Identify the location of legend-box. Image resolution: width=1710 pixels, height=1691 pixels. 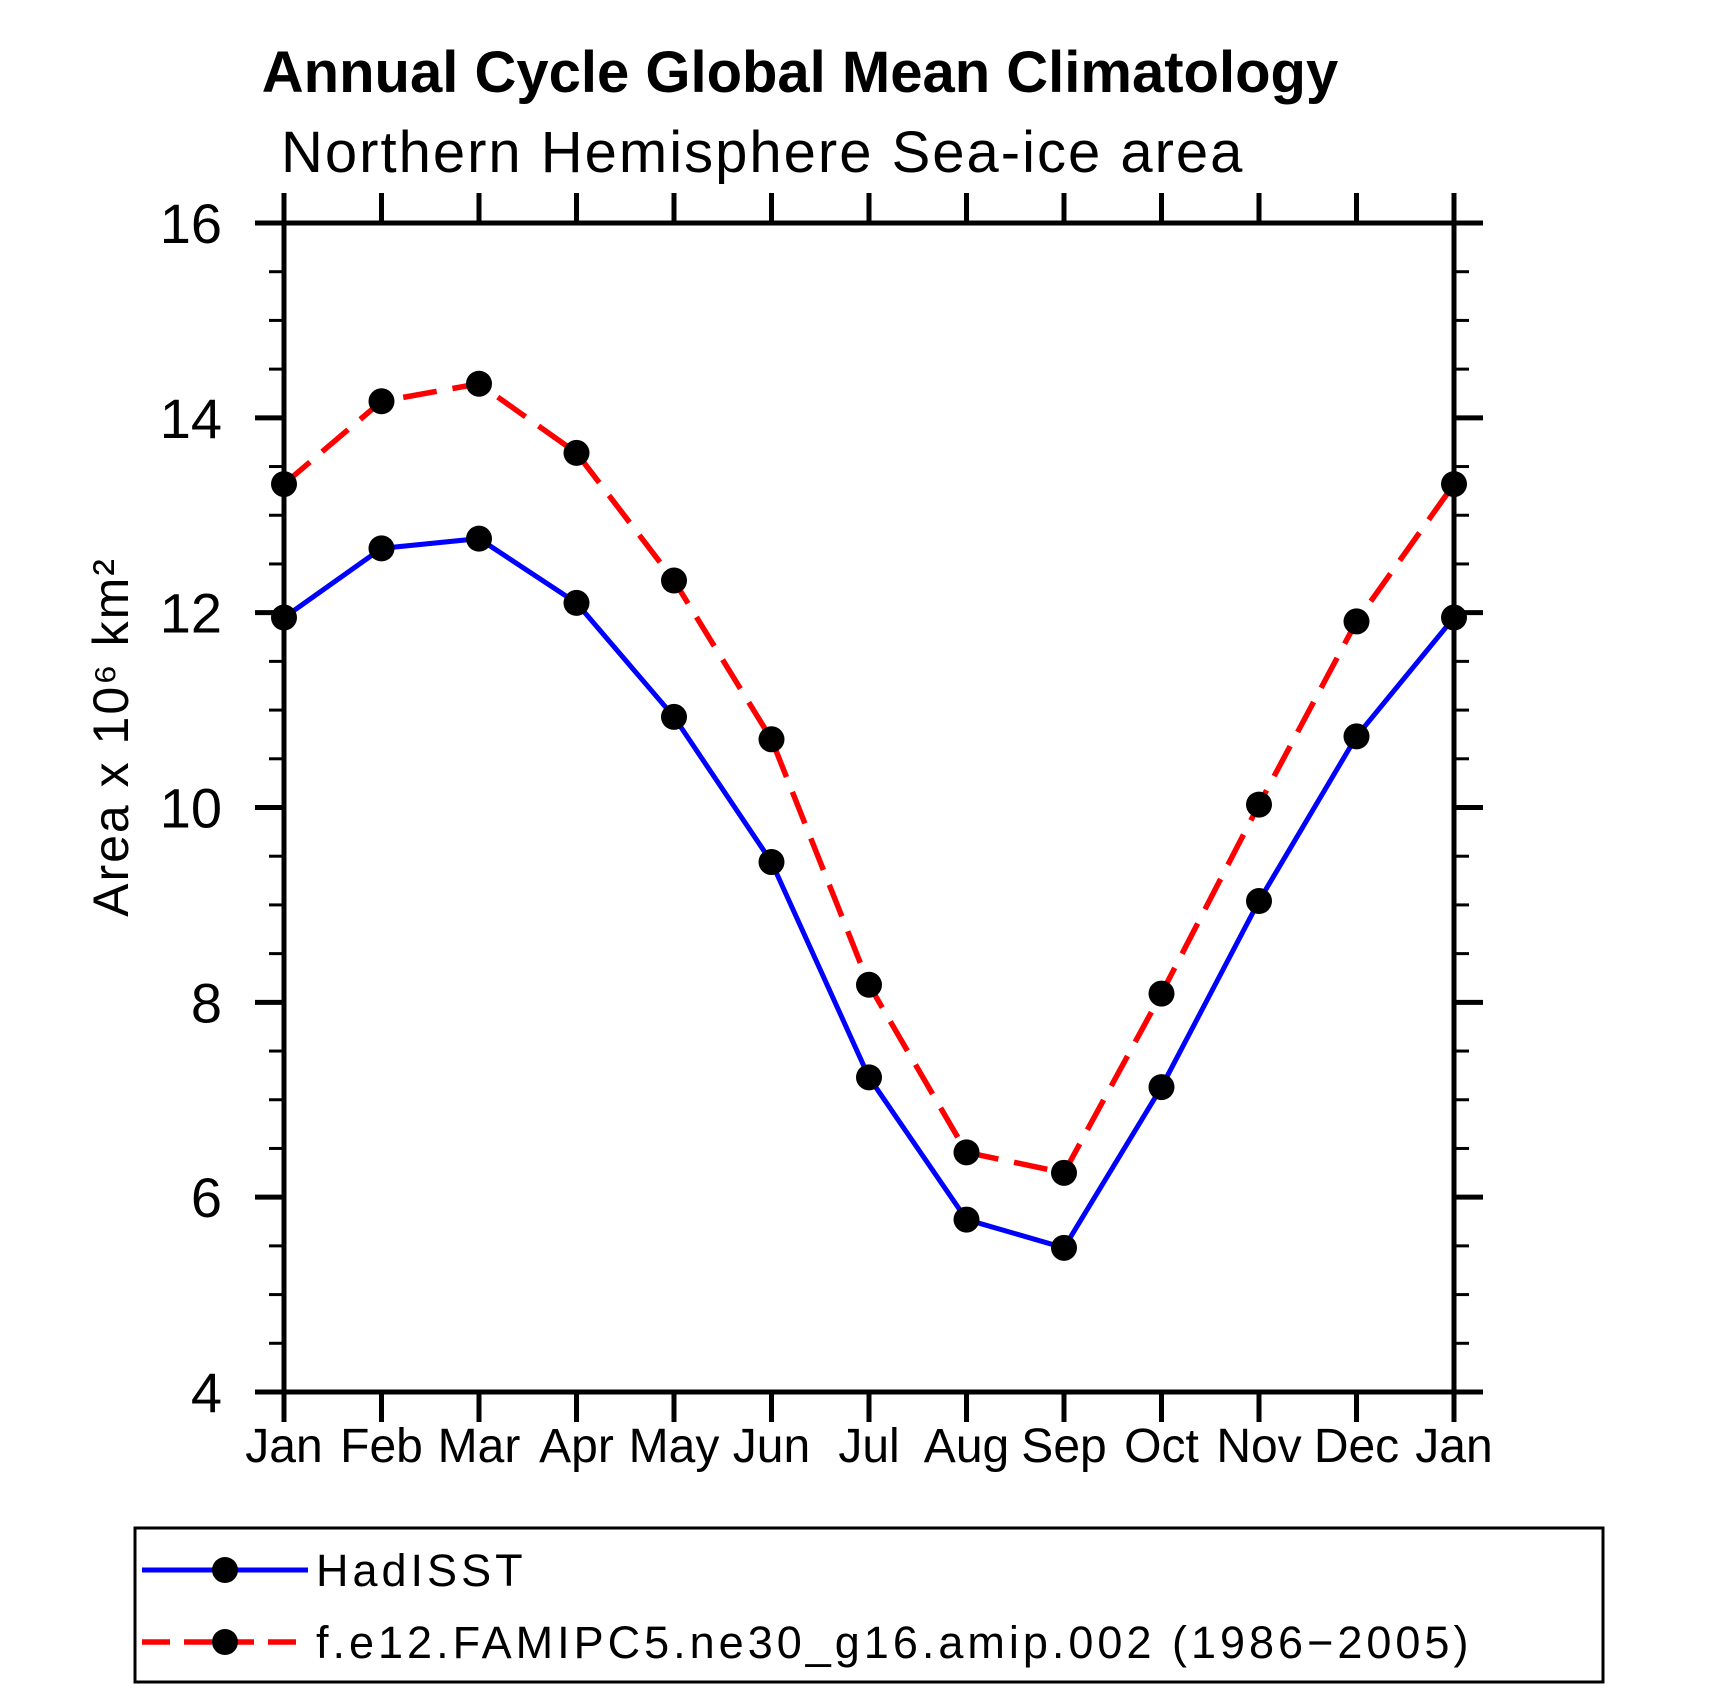
(869, 1605).